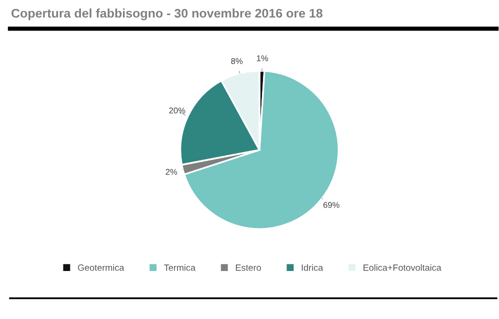 This screenshot has height=319, width=499. Describe the element at coordinates (180, 267) in the screenshot. I see `legend-label: Termica` at that location.